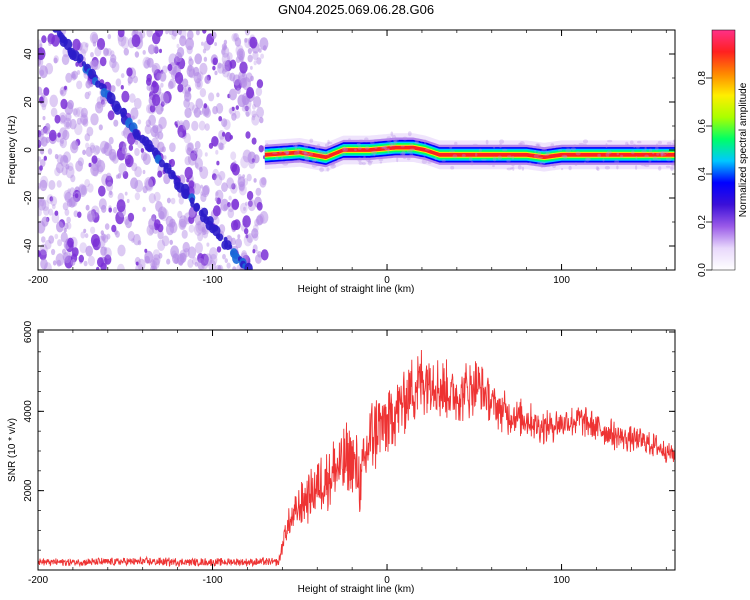 This screenshot has height=600, width=750. I want to click on snr-xtick-label: -100, so click(213, 580).